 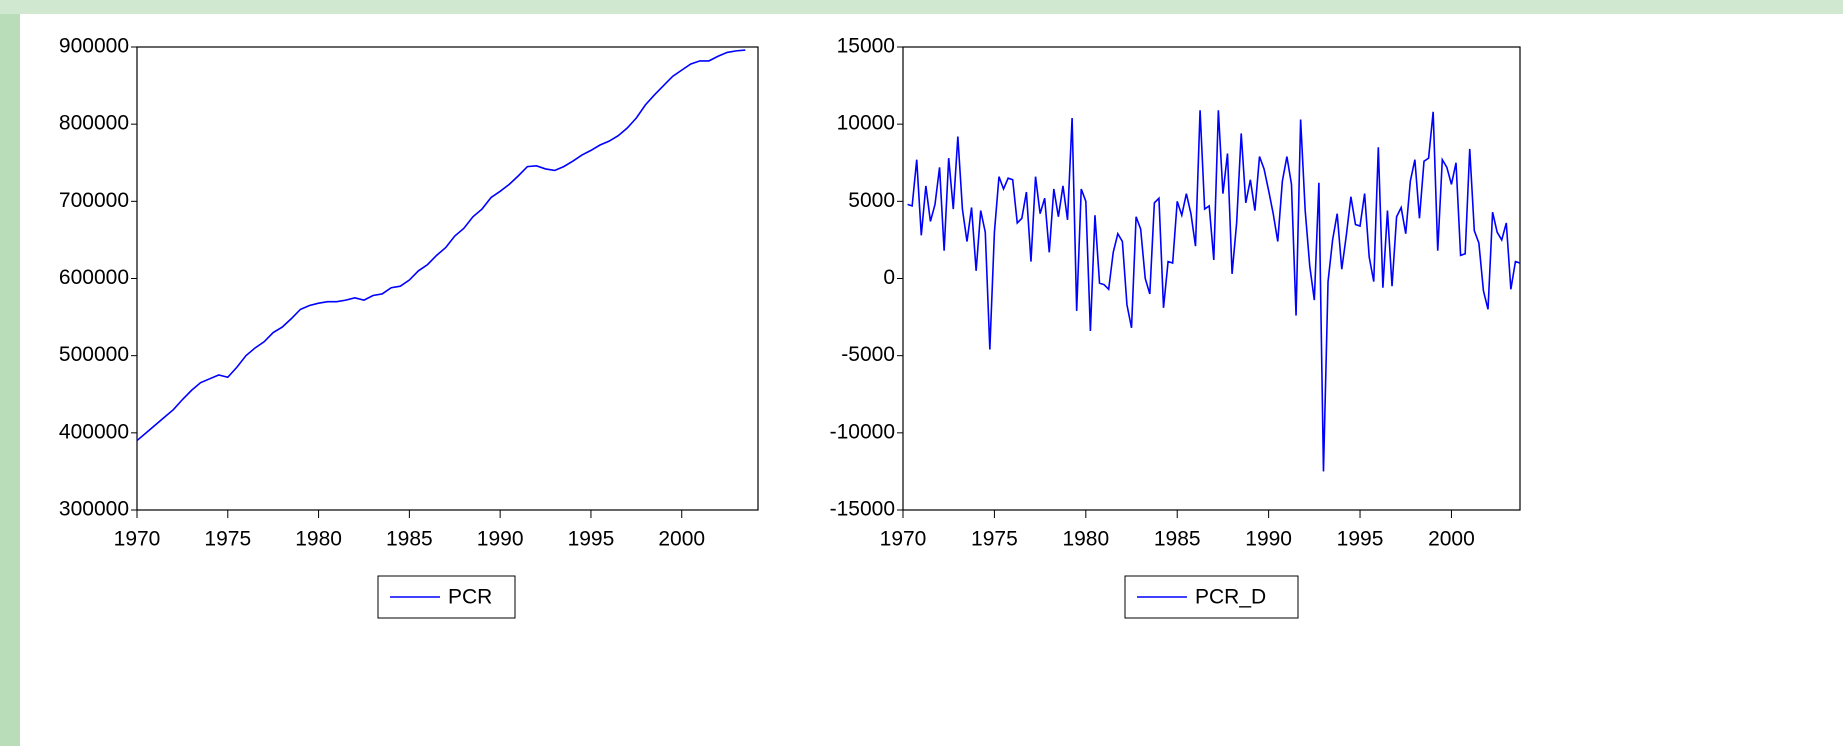 I want to click on y-tick-label: 10000, so click(x=866, y=123).